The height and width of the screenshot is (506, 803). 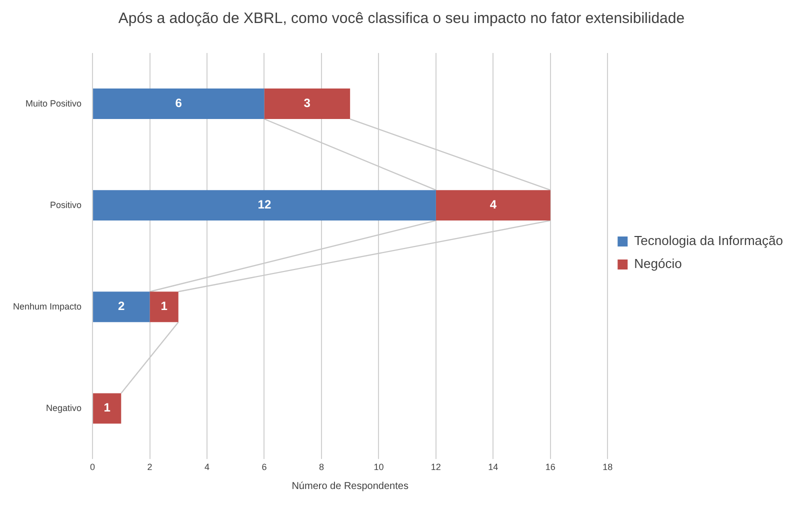 I want to click on legend-label: Tecnologia da Informação, so click(x=709, y=240).